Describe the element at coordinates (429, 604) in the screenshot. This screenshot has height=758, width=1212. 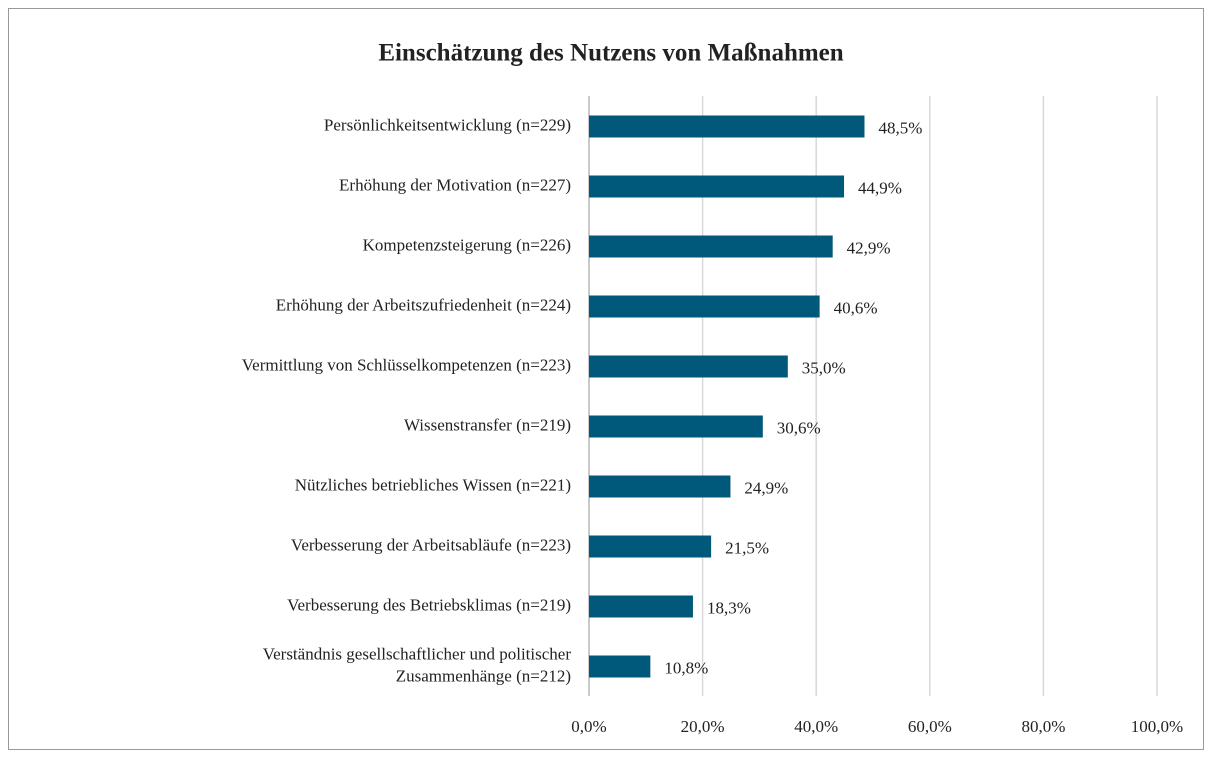
I see `y-tick-label: Verbesserung des Betriebsklimas (n=219)` at that location.